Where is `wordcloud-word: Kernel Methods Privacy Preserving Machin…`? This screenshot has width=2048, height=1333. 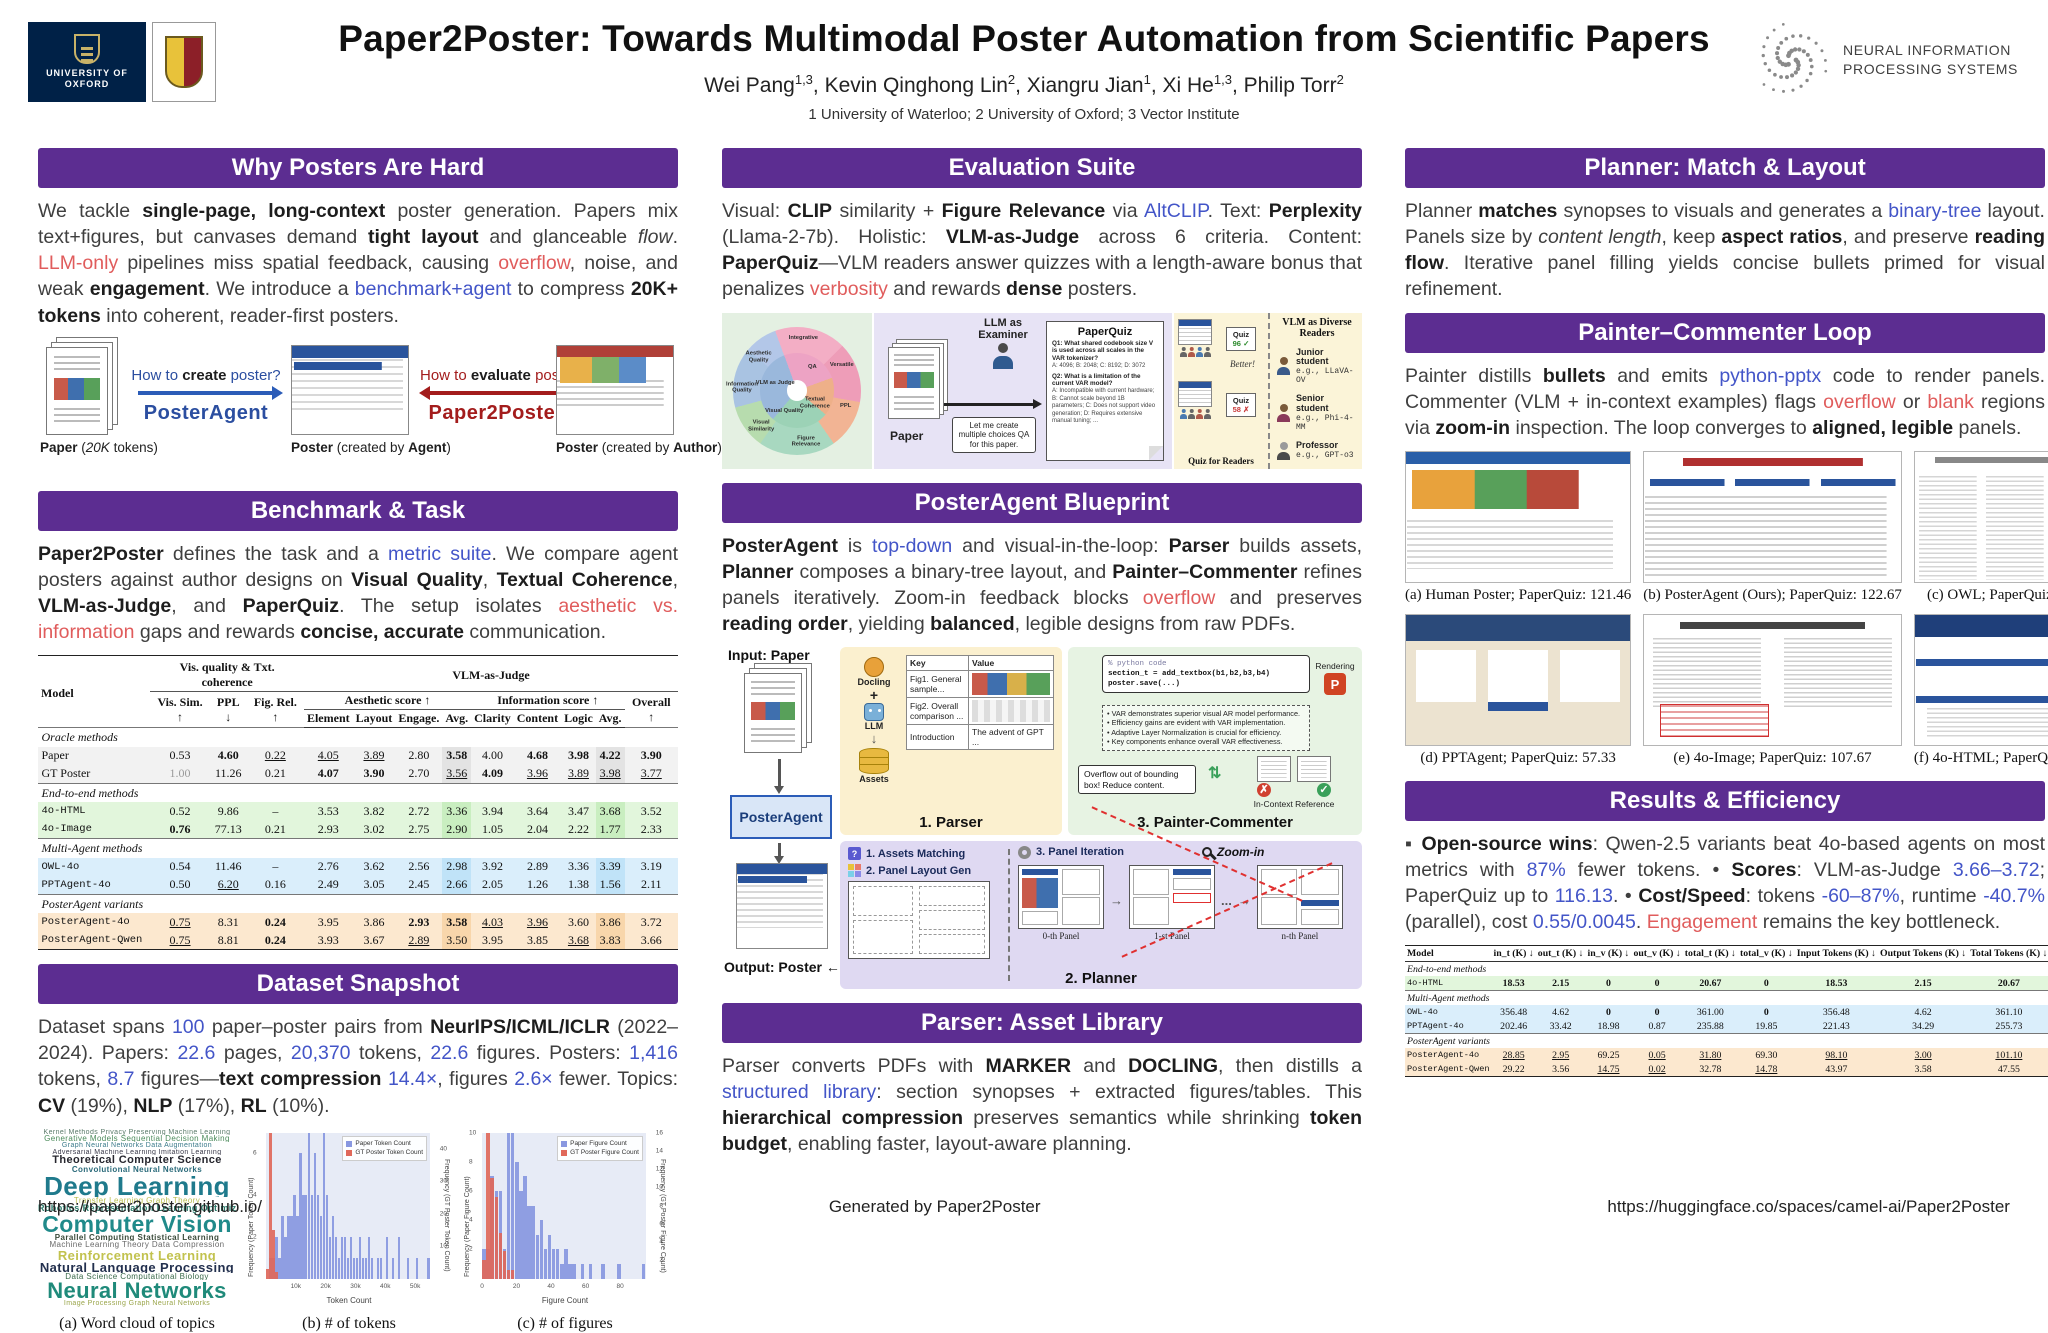
wordcloud-word: Kernel Methods Privacy Preserving Machin… is located at coordinates (137, 1132).